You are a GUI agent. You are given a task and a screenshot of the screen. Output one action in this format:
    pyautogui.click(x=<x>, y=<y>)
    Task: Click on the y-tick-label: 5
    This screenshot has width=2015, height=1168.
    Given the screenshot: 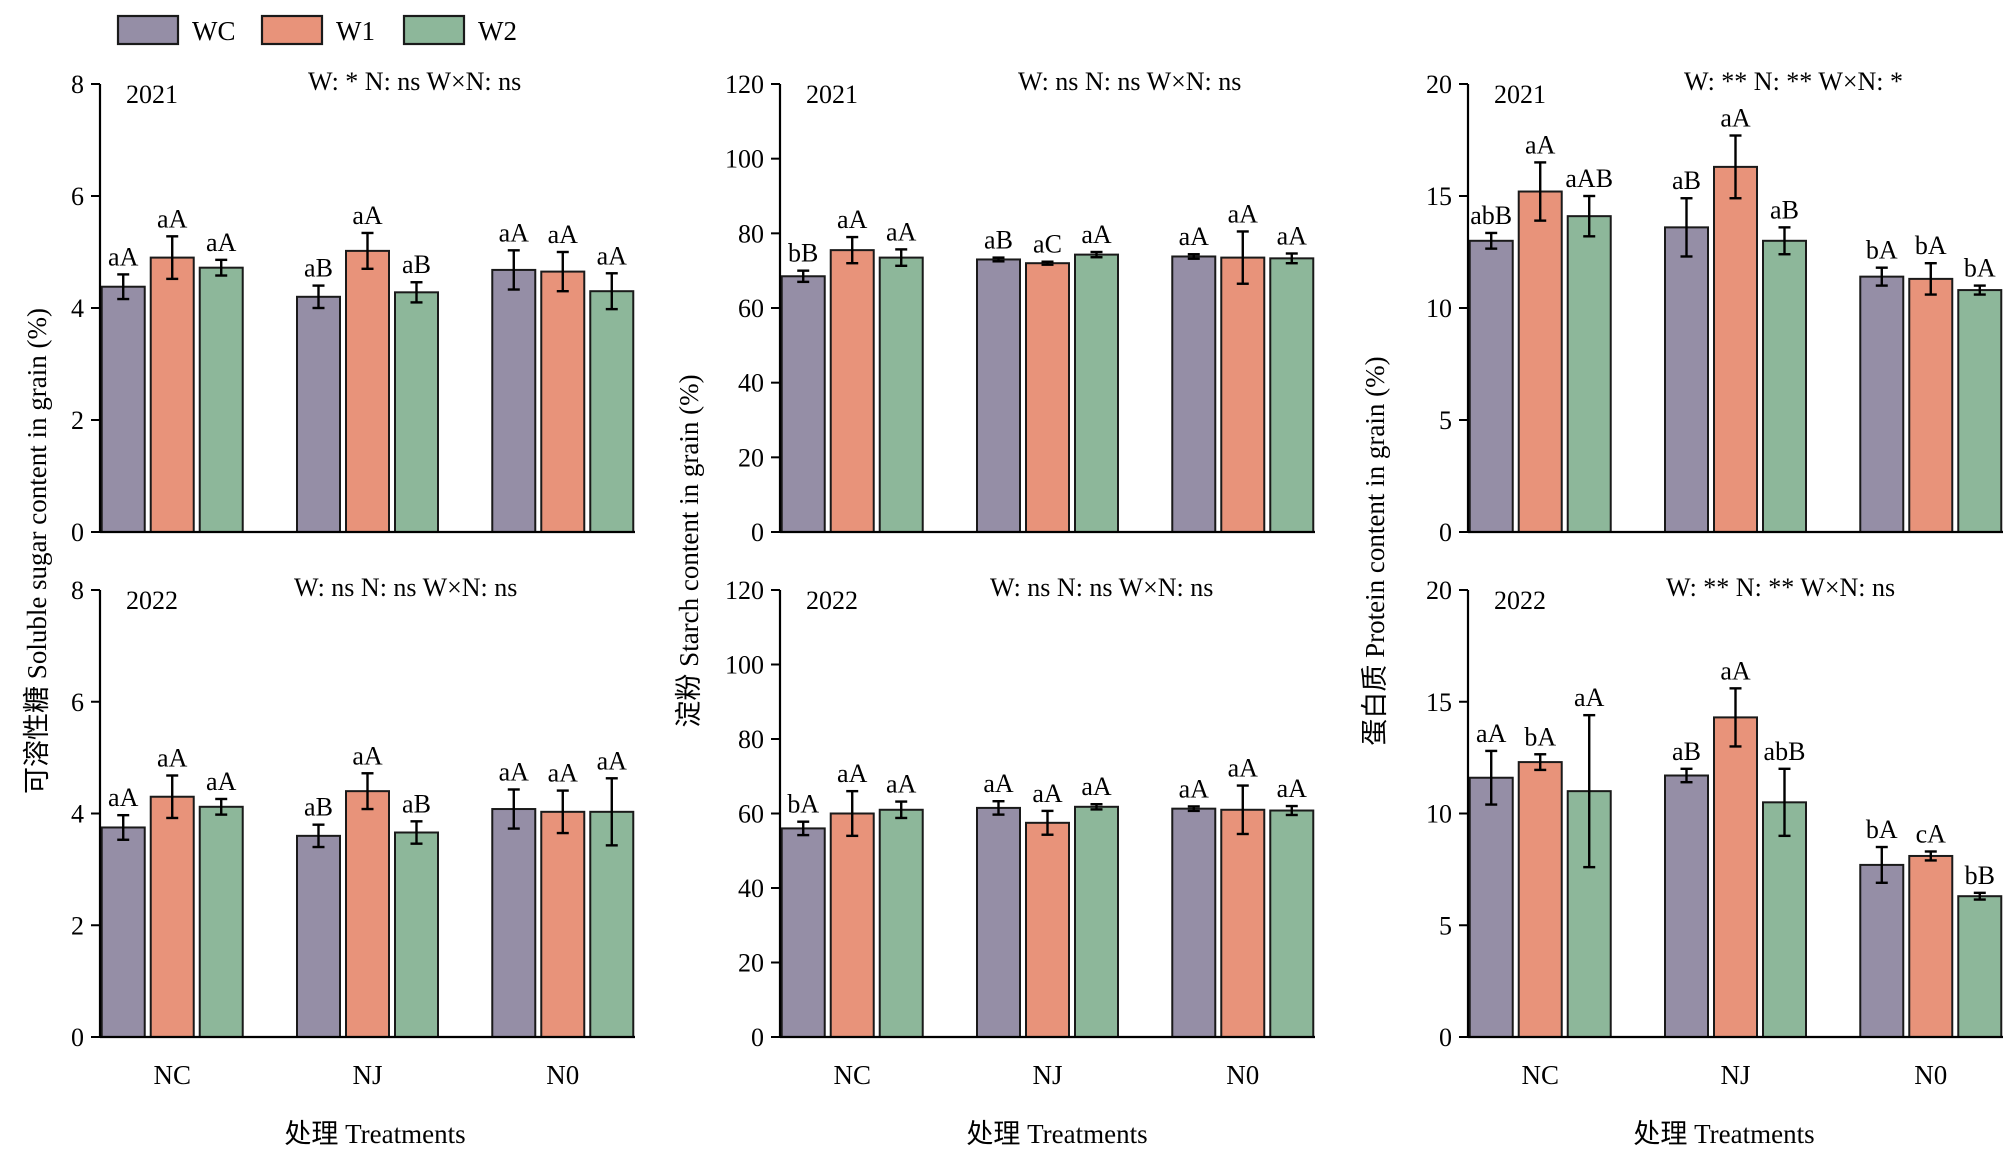 What is the action you would take?
    pyautogui.click(x=1445, y=420)
    